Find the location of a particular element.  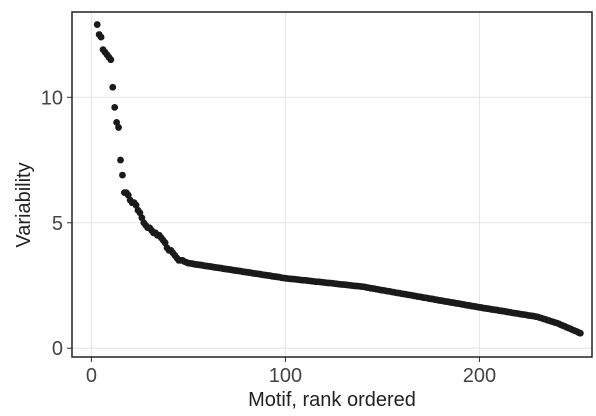

y-tick-label: 10 is located at coordinates (52, 98).